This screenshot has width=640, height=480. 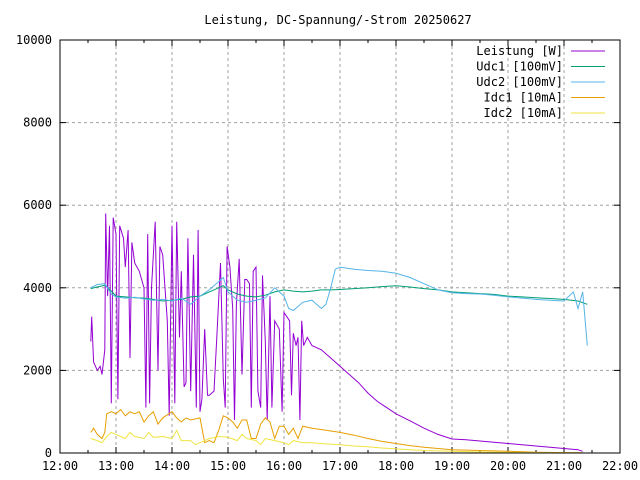 I want to click on legend-label: Leistung [W], so click(x=519, y=51).